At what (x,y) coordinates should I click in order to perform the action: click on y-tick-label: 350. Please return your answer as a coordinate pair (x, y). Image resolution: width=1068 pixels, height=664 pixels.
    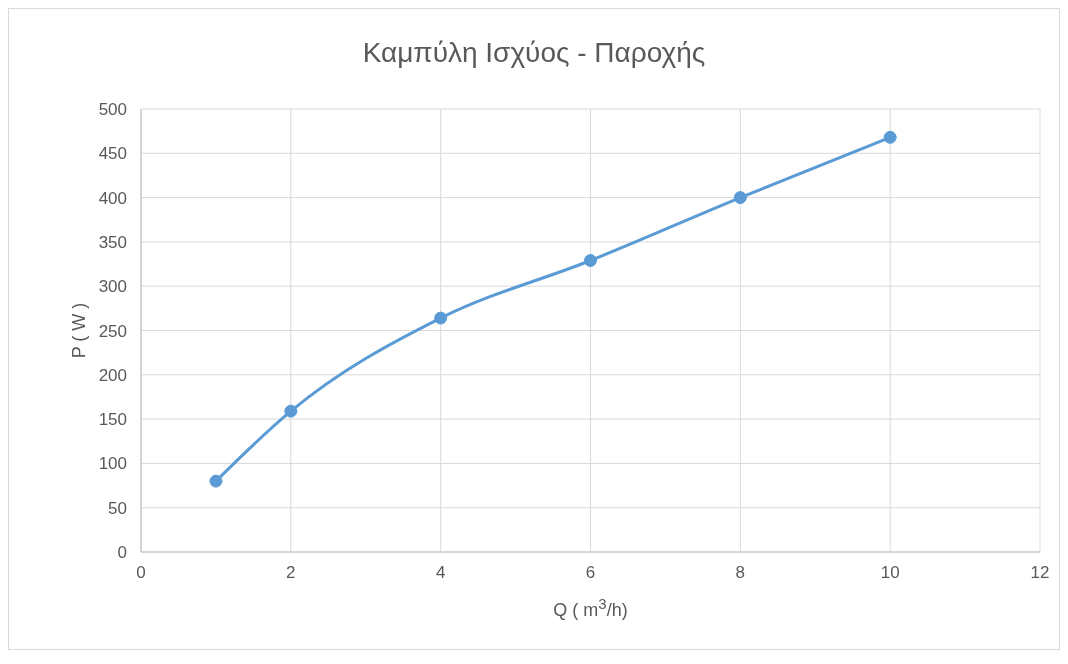
    Looking at the image, I should click on (112, 242).